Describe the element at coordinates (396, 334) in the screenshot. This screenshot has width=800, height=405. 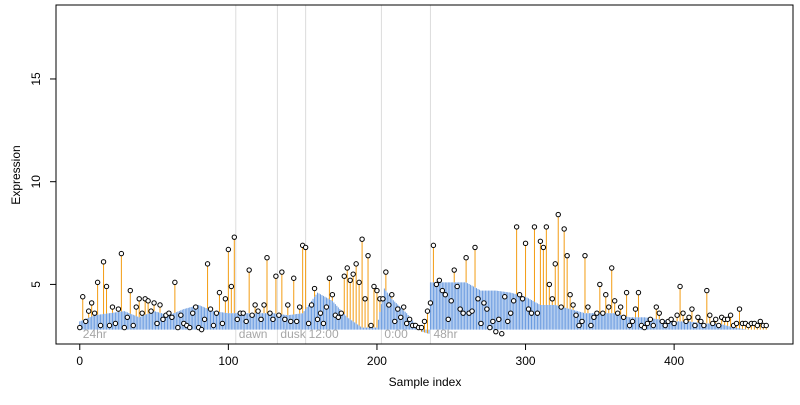
I see `region-label: 0:00` at that location.